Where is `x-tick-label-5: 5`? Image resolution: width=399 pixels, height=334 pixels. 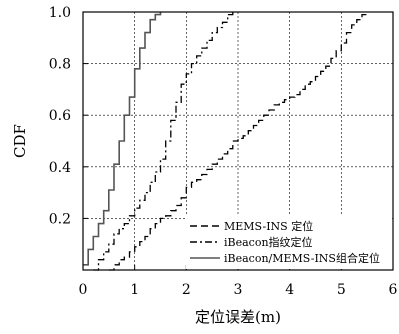 x-tick-label-5: 5 is located at coordinates (341, 290).